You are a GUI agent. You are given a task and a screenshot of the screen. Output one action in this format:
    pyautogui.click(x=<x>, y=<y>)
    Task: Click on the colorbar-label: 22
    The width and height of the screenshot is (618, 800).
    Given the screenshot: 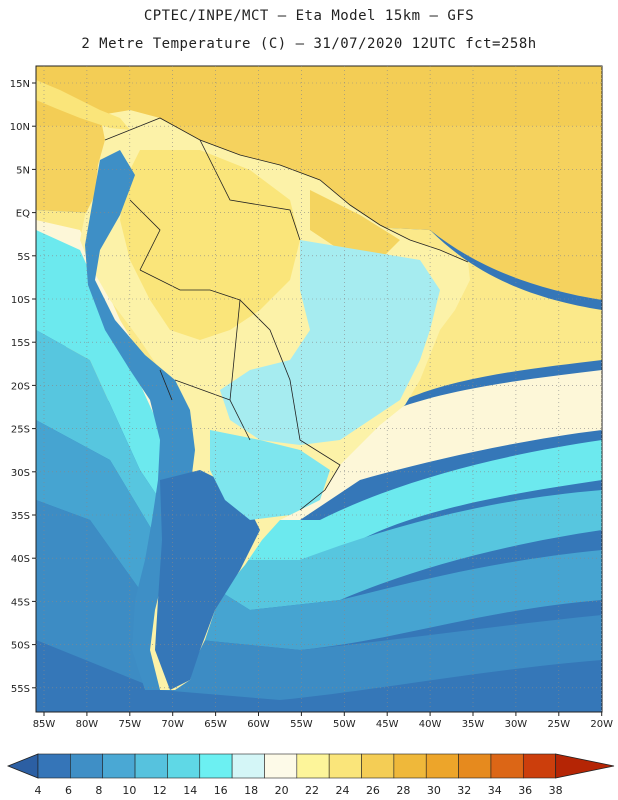 What is the action you would take?
    pyautogui.click(x=312, y=790)
    